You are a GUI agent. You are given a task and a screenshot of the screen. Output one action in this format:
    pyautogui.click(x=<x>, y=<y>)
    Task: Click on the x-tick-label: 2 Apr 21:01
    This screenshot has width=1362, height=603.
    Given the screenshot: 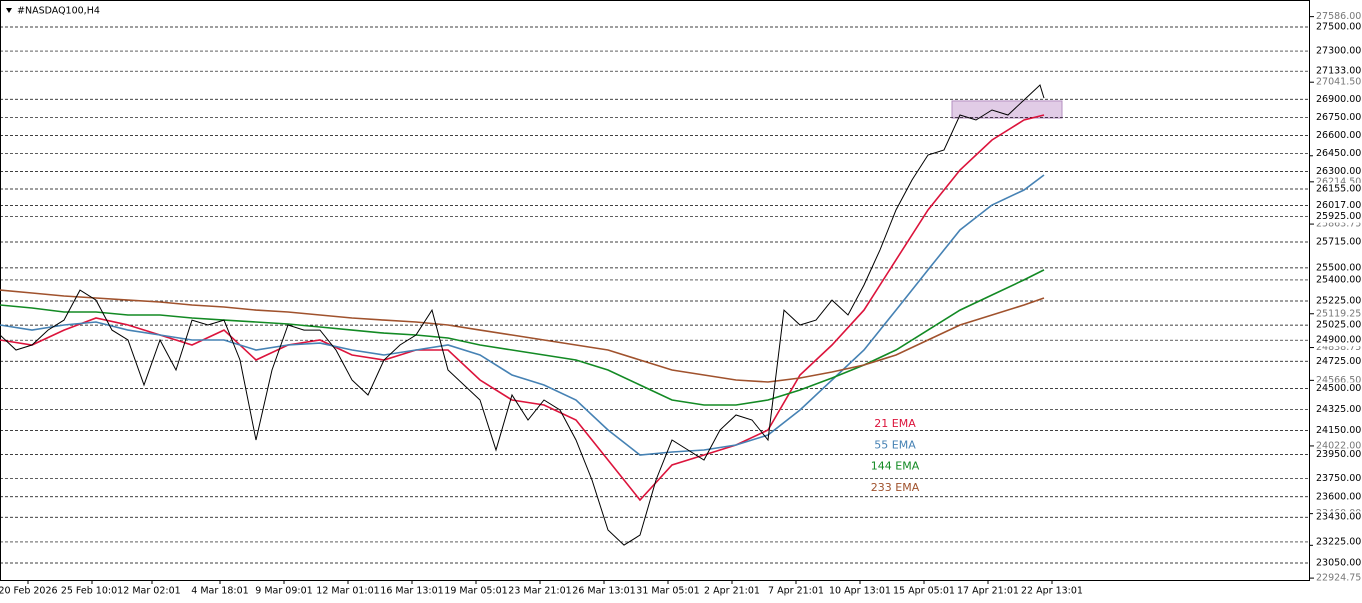 What is the action you would take?
    pyautogui.click(x=732, y=591)
    